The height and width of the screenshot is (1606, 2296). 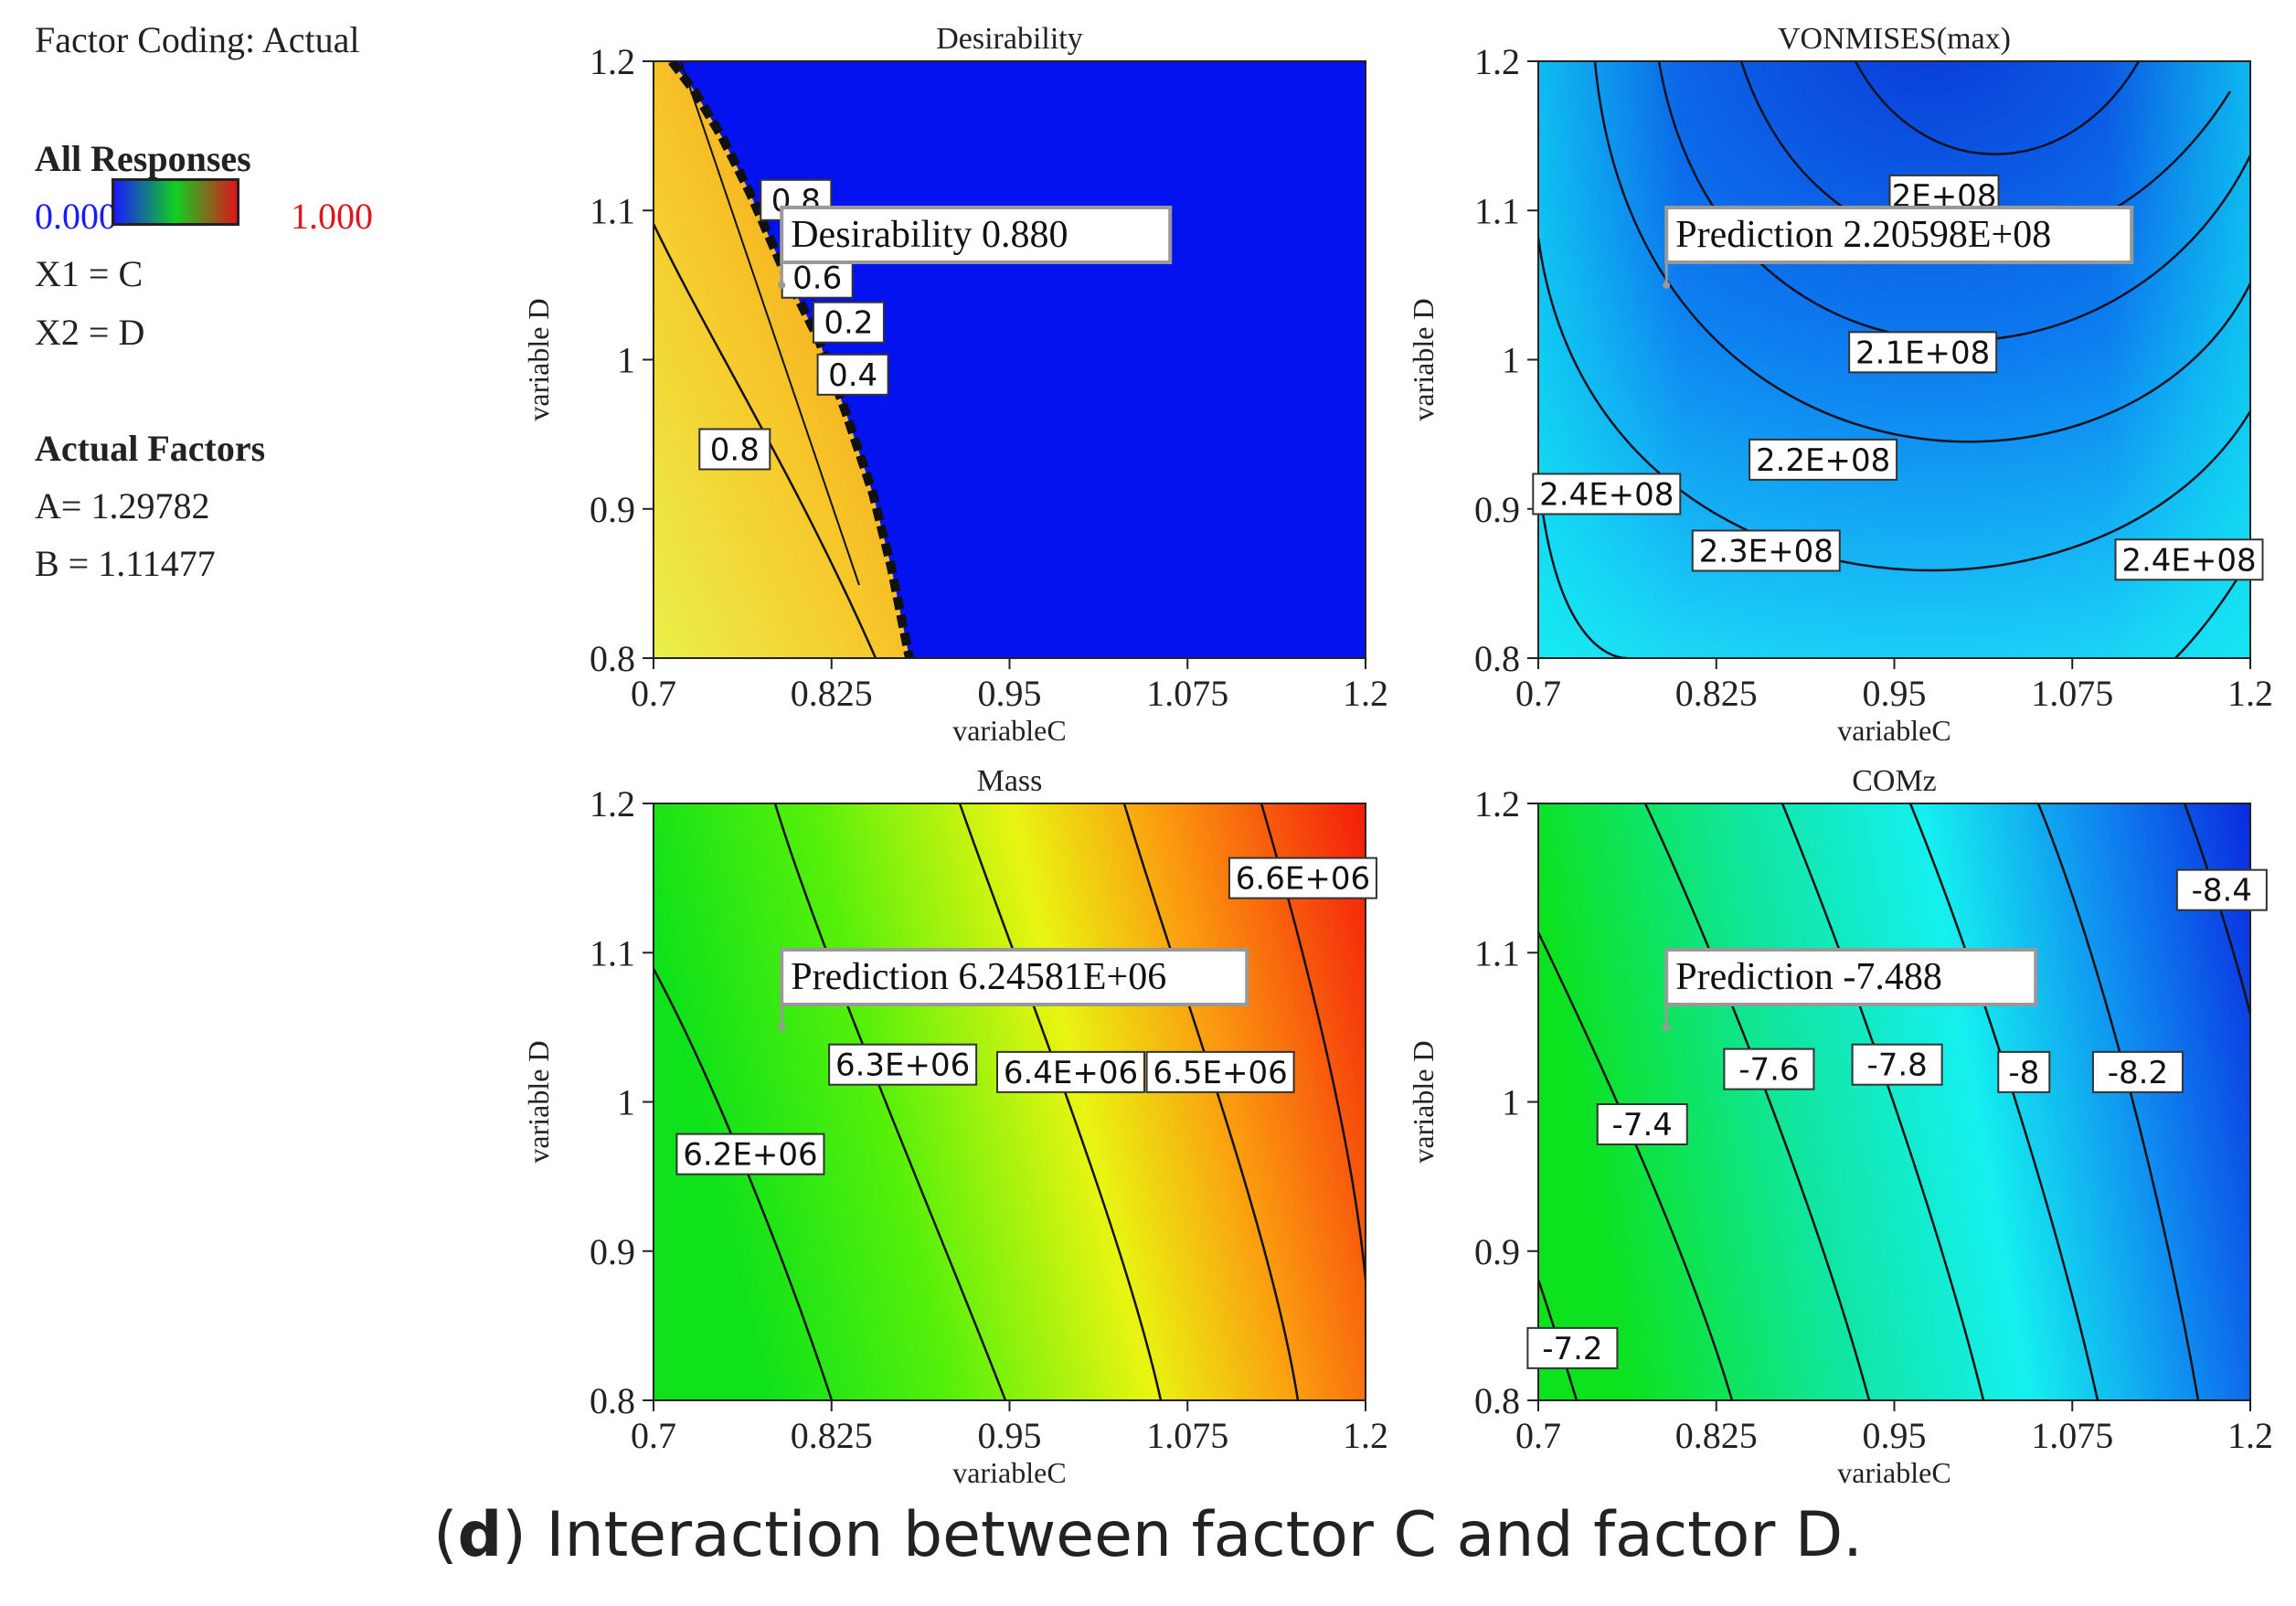 I want to click on desirability-contour-label-text: 0.6, so click(x=817, y=279).